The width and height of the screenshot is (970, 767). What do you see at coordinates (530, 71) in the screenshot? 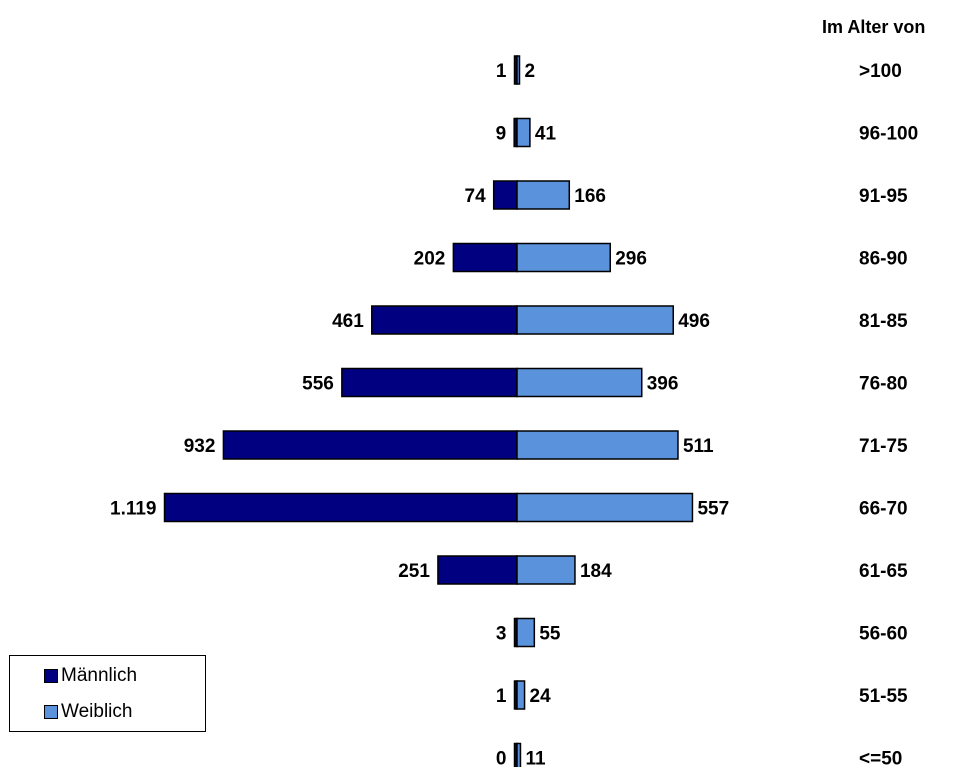
I see `value-label-female->100: 2` at bounding box center [530, 71].